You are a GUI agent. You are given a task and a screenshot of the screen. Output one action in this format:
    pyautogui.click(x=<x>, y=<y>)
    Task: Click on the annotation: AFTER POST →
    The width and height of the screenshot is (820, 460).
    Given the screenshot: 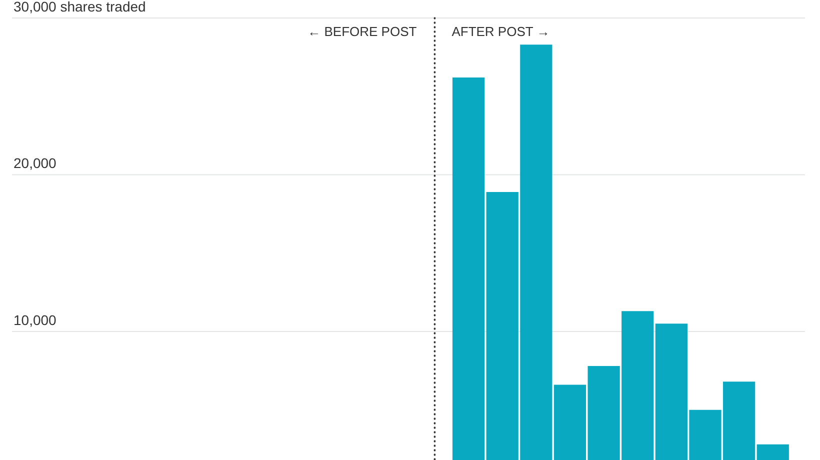 What is the action you would take?
    pyautogui.click(x=501, y=31)
    